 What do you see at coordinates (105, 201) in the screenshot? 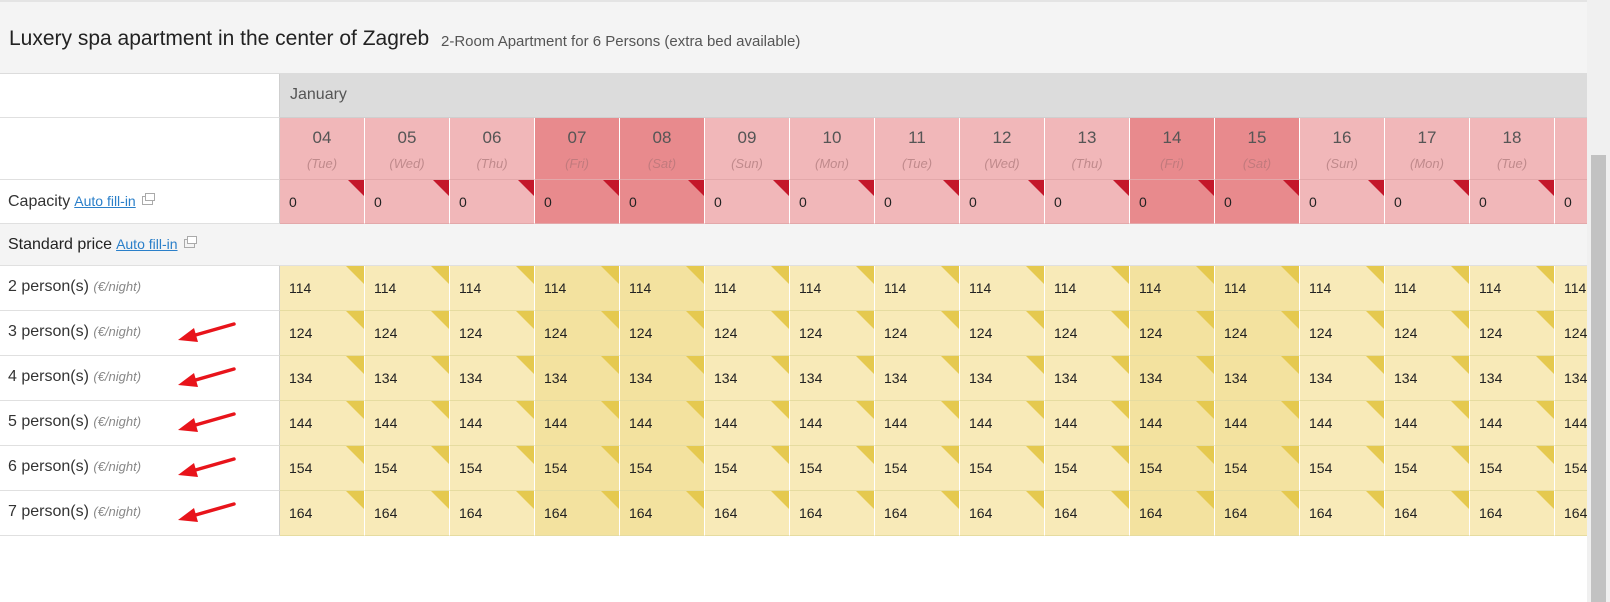
I see `capacity-autofill-link: Auto fill-in` at bounding box center [105, 201].